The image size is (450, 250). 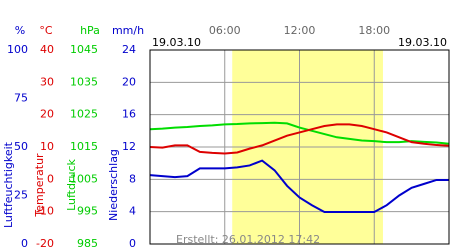 I want to click on y-tick-label: 16, so click(x=129, y=114).